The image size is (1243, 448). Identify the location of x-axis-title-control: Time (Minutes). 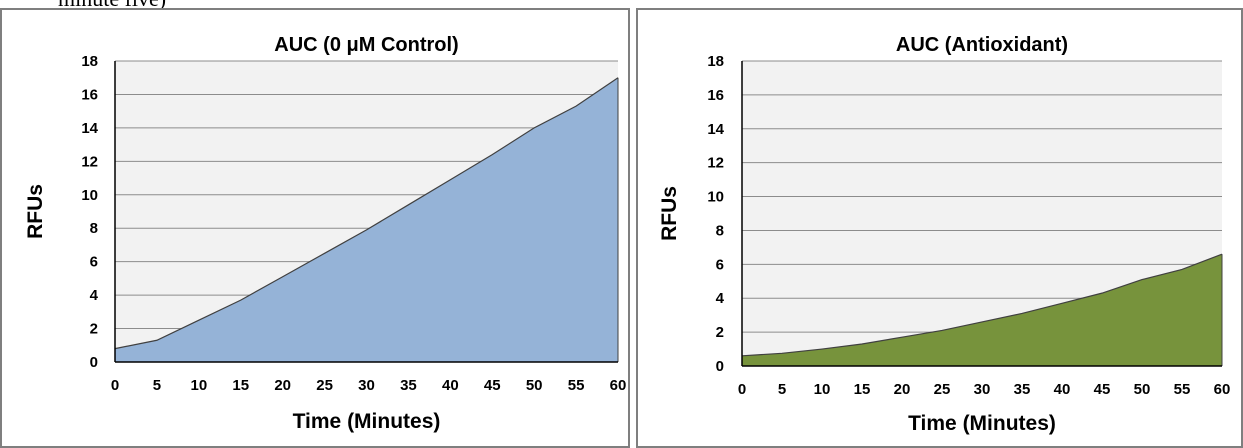
(367, 421).